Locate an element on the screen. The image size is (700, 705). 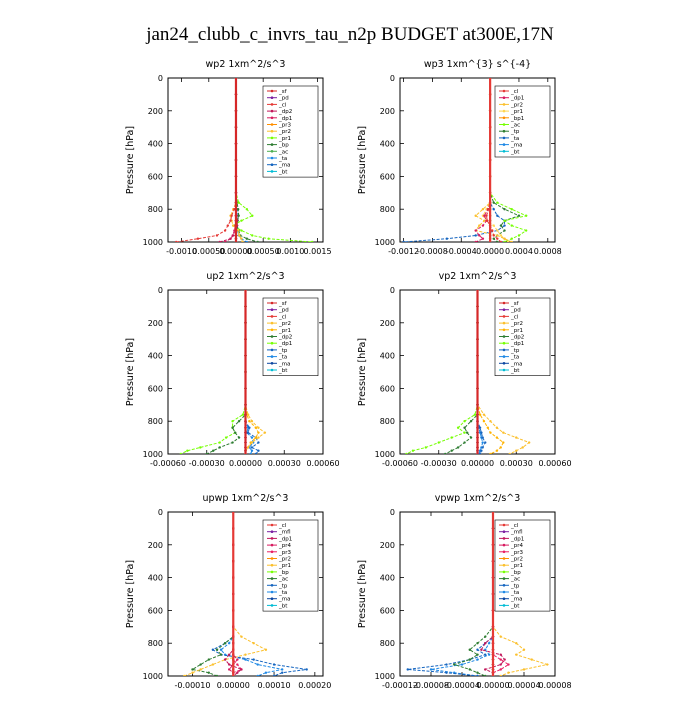
x-tick-label: 0.00060 is located at coordinates (554, 463).